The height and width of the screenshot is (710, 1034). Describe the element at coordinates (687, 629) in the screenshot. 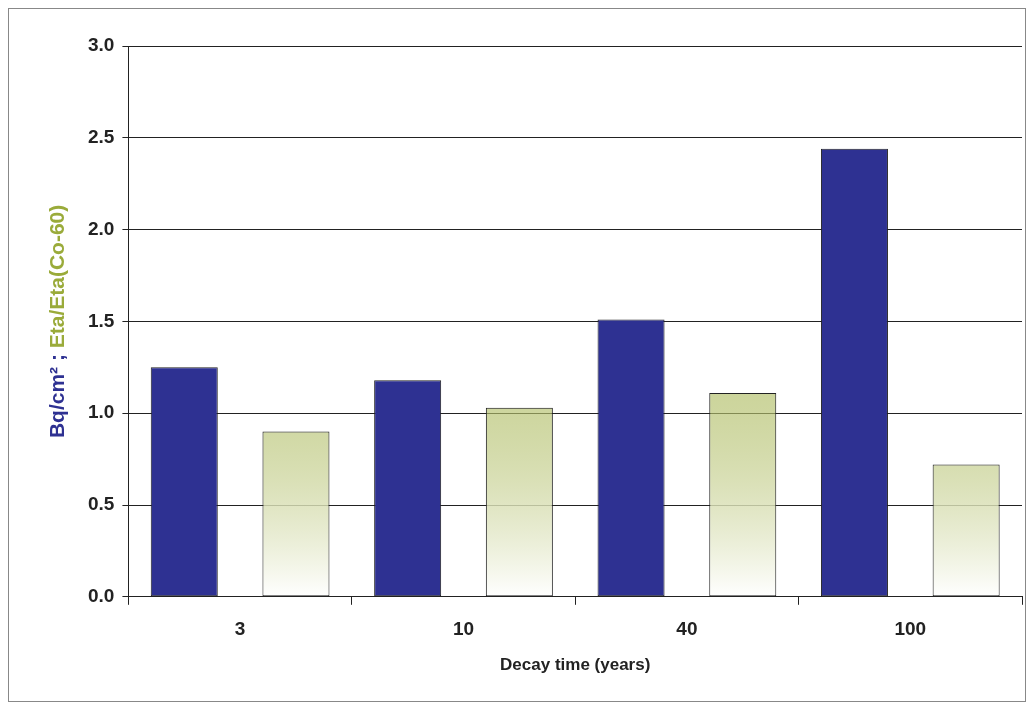

I see `x-tick-label: 40` at that location.